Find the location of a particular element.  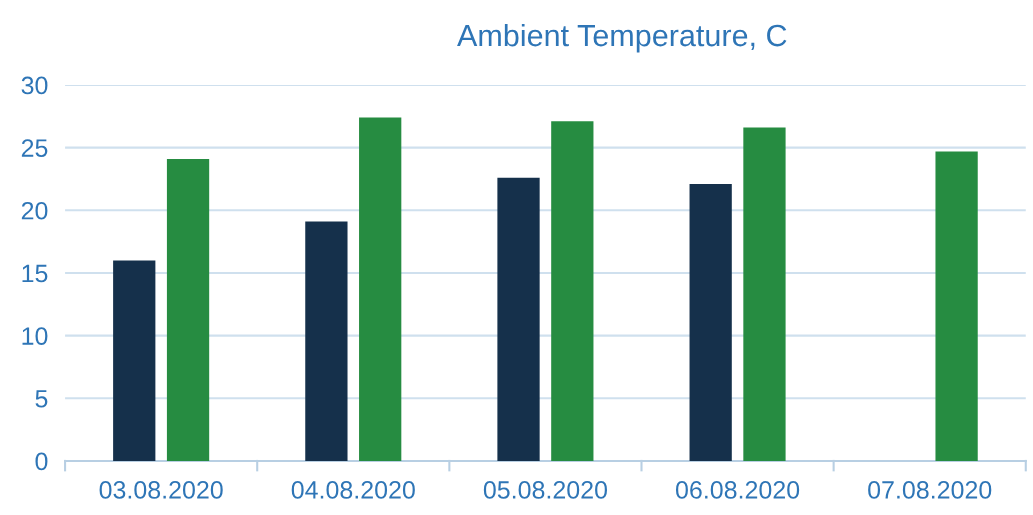

x-tick-label: 04.08.2020 is located at coordinates (353, 490).